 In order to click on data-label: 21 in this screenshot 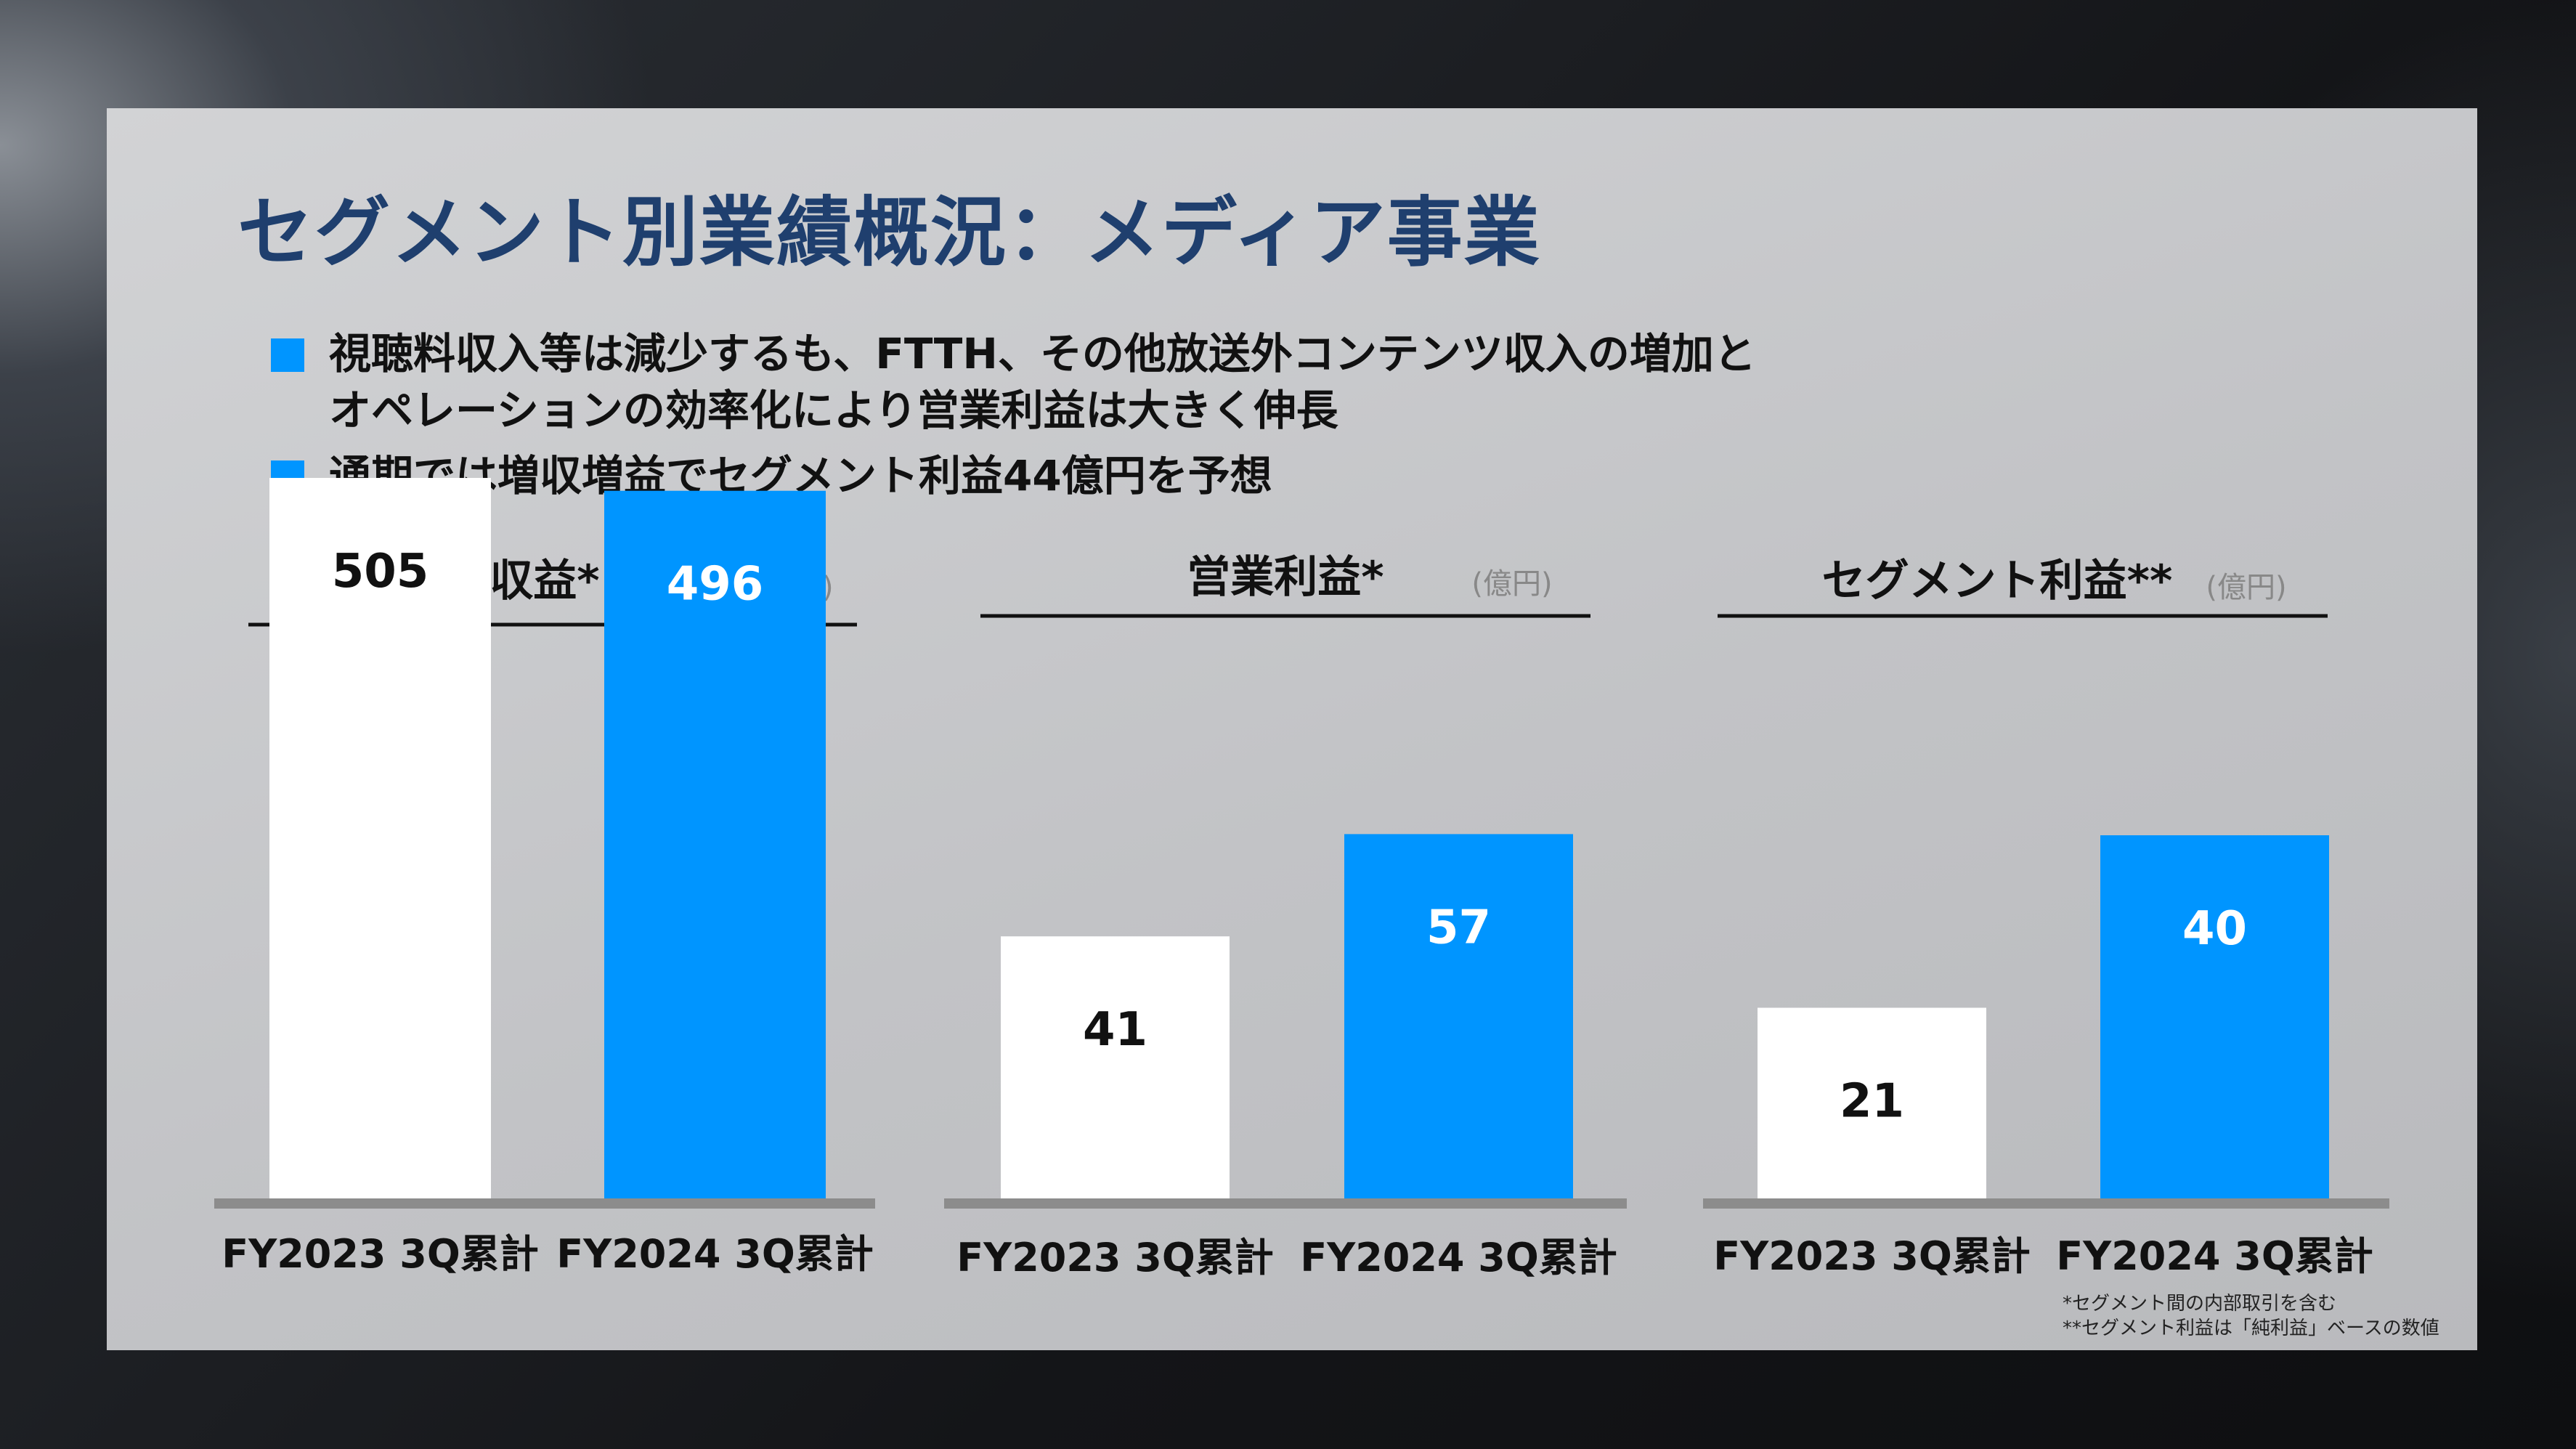, I will do `click(1872, 1102)`.